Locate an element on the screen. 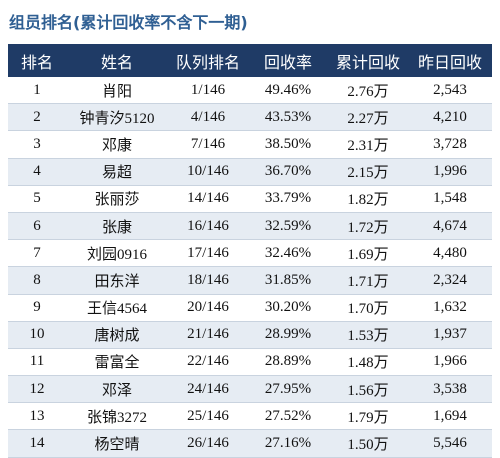 The height and width of the screenshot is (458, 500). table-cell: 邓康 is located at coordinates (117, 144).